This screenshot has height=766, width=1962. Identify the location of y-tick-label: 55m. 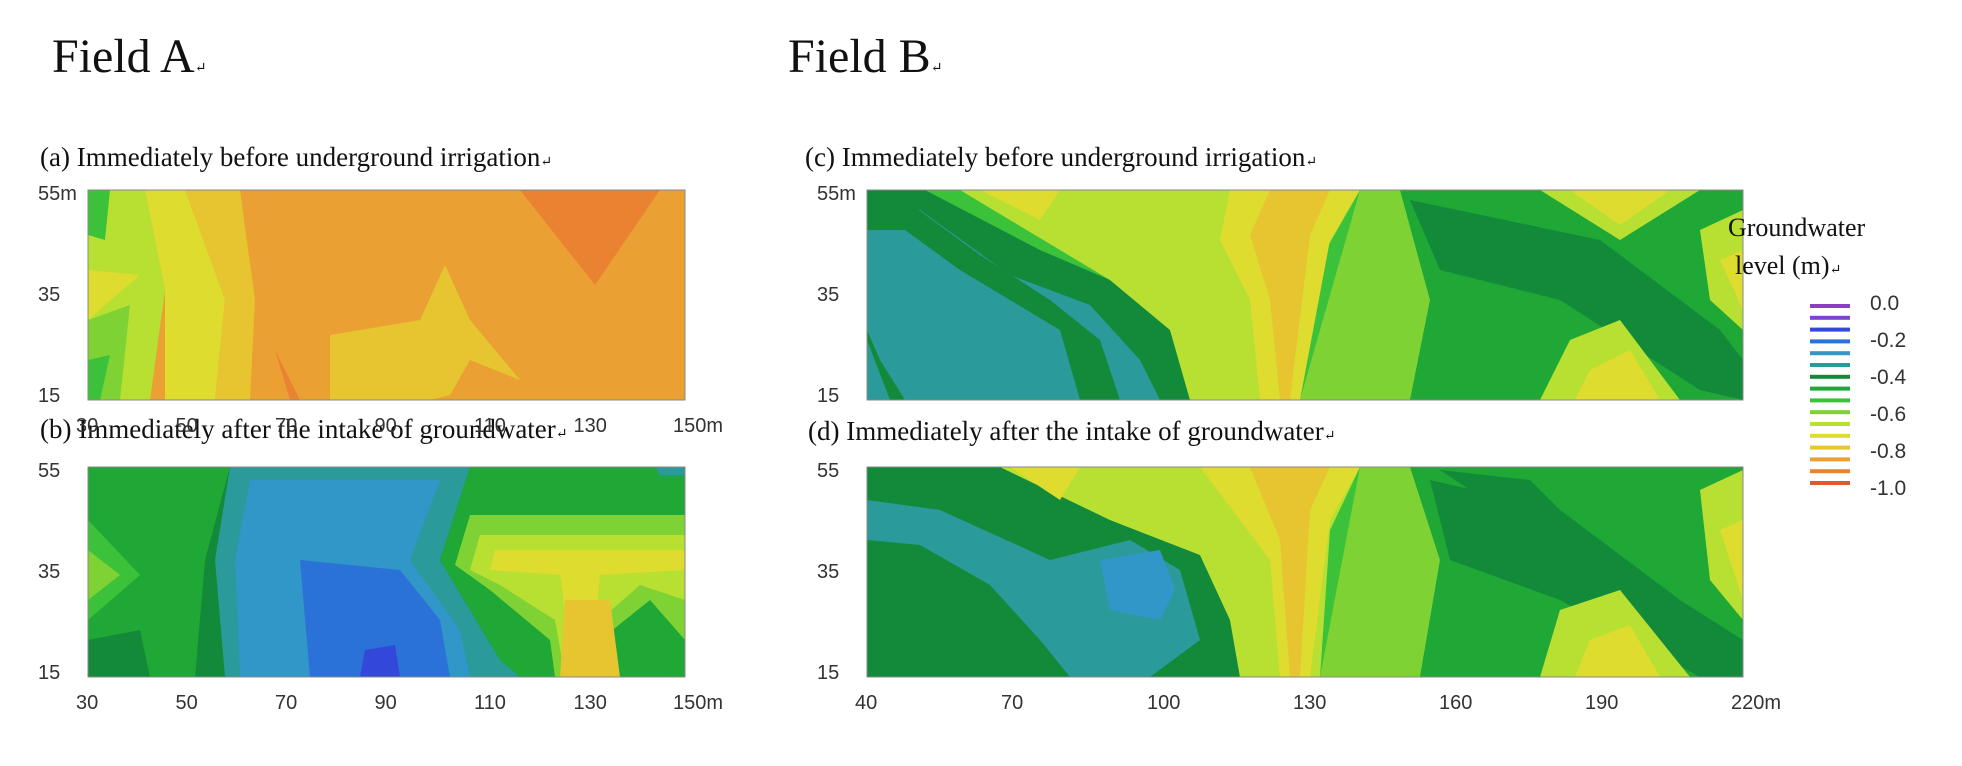
(836, 194).